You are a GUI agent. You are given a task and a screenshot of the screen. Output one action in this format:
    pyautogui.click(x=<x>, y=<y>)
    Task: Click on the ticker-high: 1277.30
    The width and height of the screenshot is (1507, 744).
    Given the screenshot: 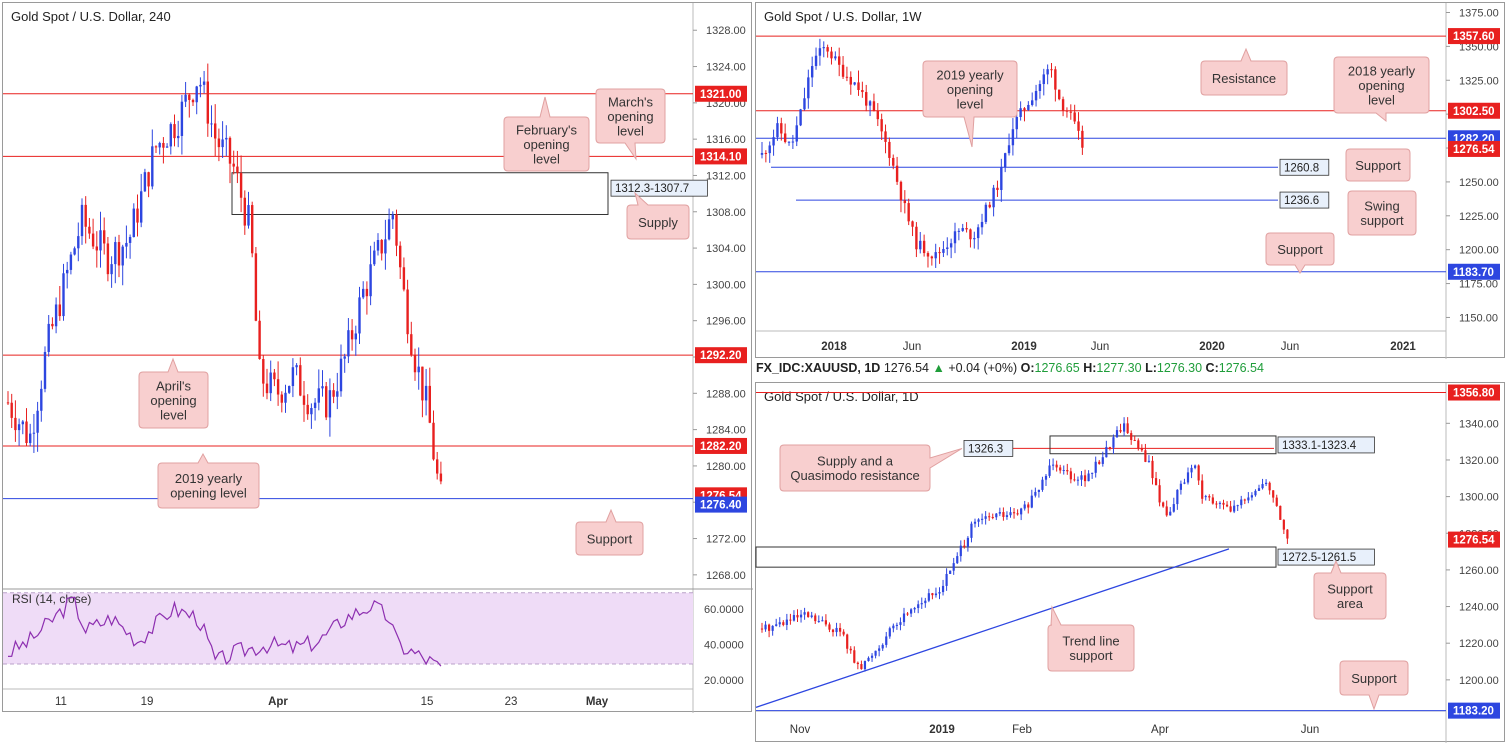 What is the action you would take?
    pyautogui.click(x=1119, y=368)
    